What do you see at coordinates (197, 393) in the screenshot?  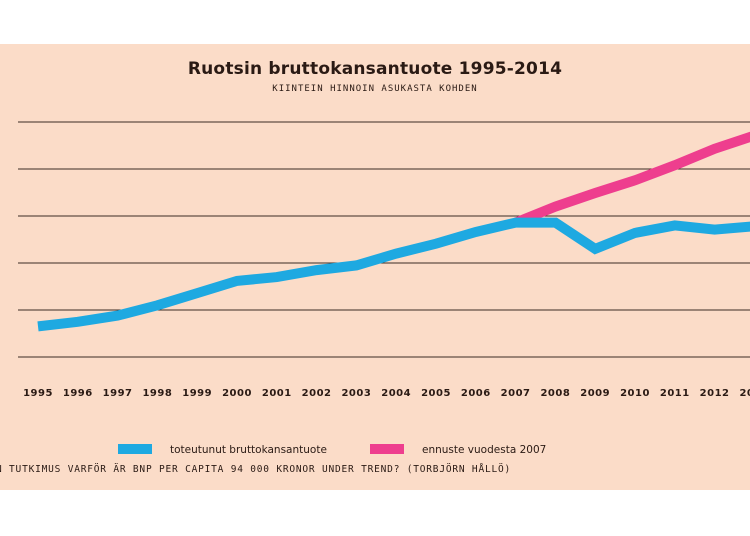 I see `x-tick-label: 1999` at bounding box center [197, 393].